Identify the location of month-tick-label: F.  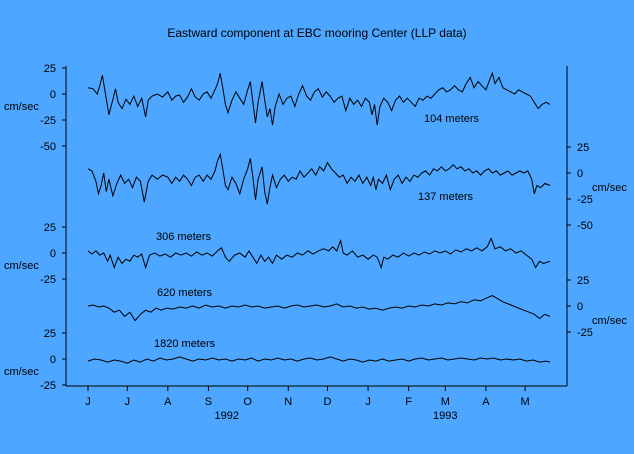
(408, 402).